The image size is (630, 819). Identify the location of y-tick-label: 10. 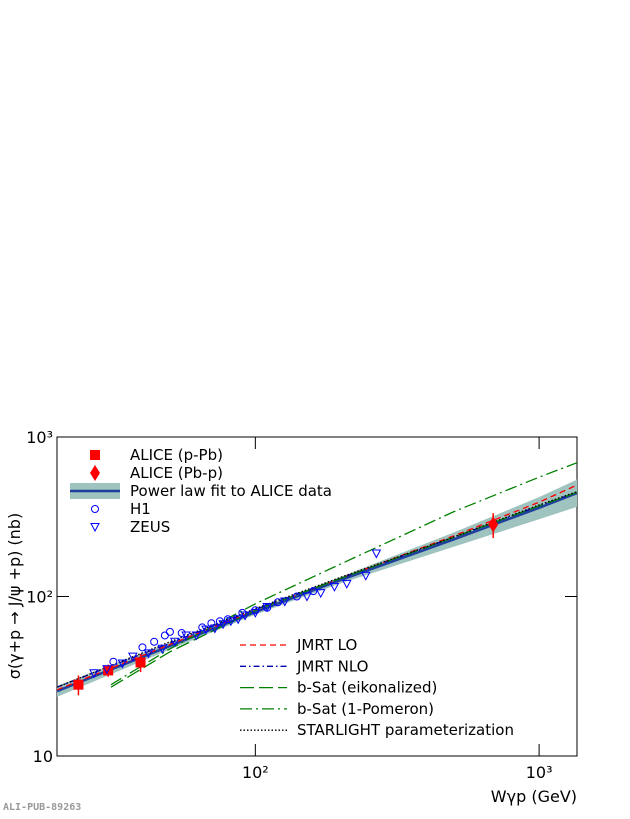
(43, 756).